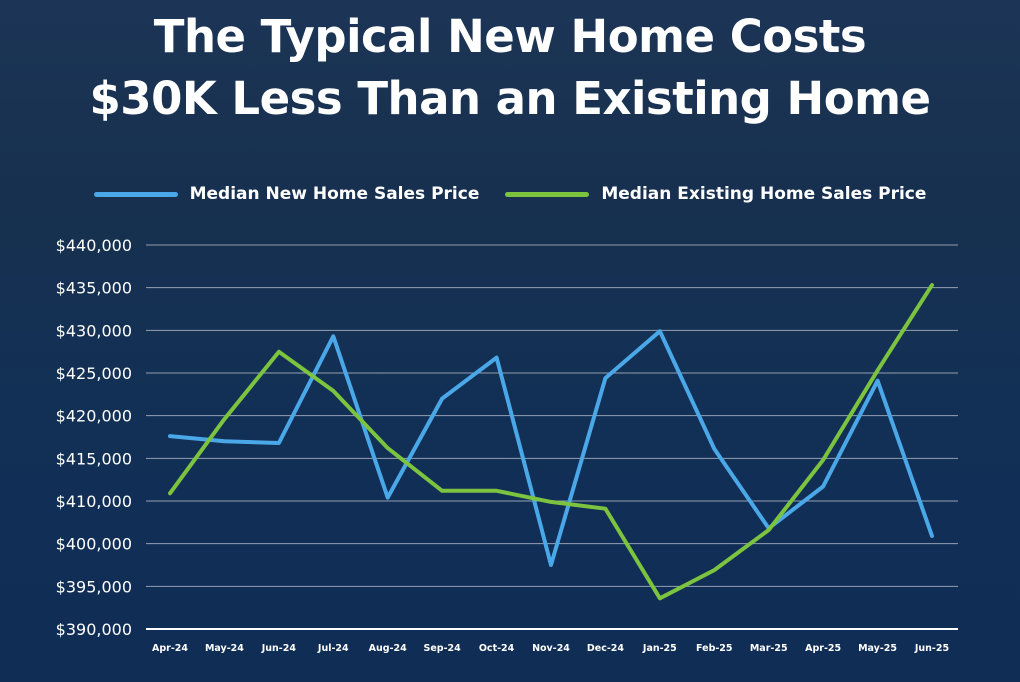 This screenshot has height=682, width=1020. I want to click on x-tick-label: May-24, so click(224, 648).